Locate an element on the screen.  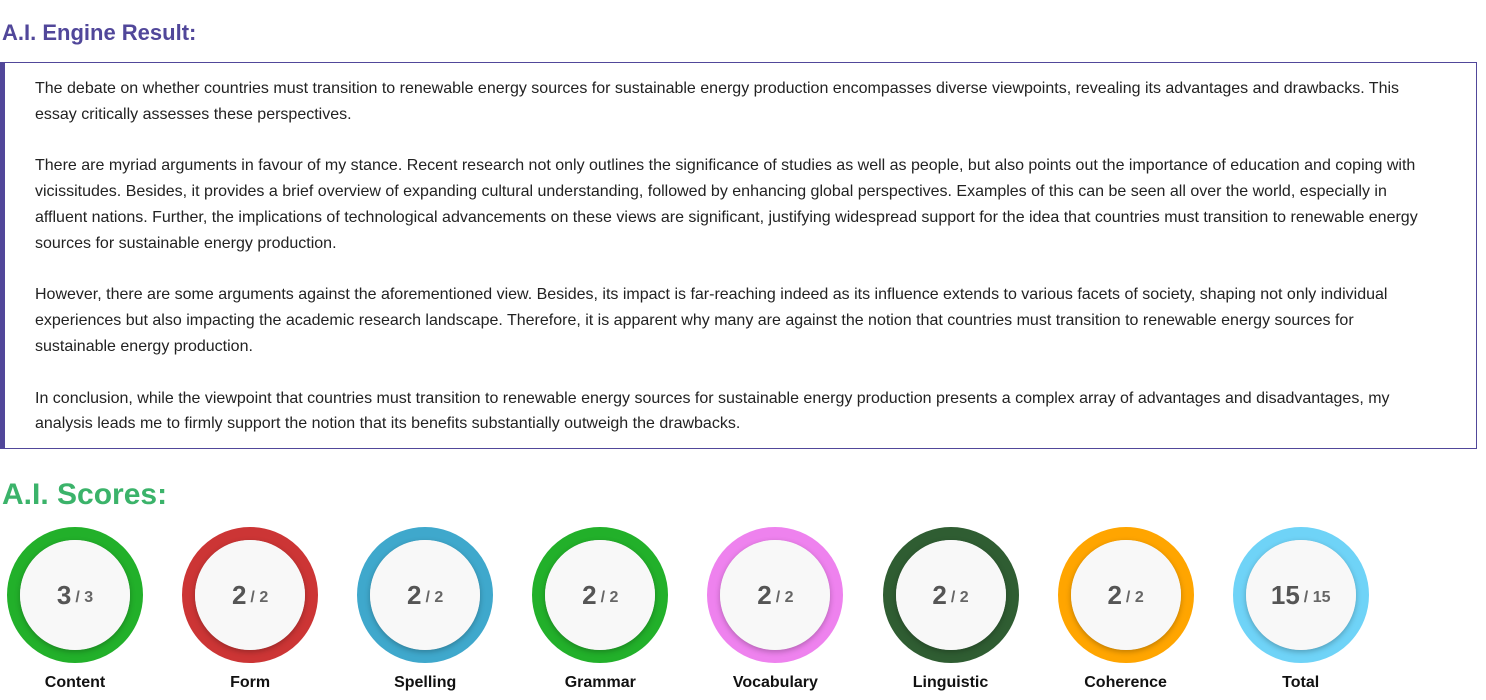
score-value: 15 is located at coordinates (1285, 594).